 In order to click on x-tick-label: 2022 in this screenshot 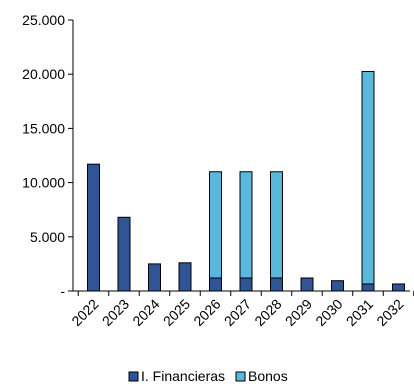, I will do `click(84, 312)`.